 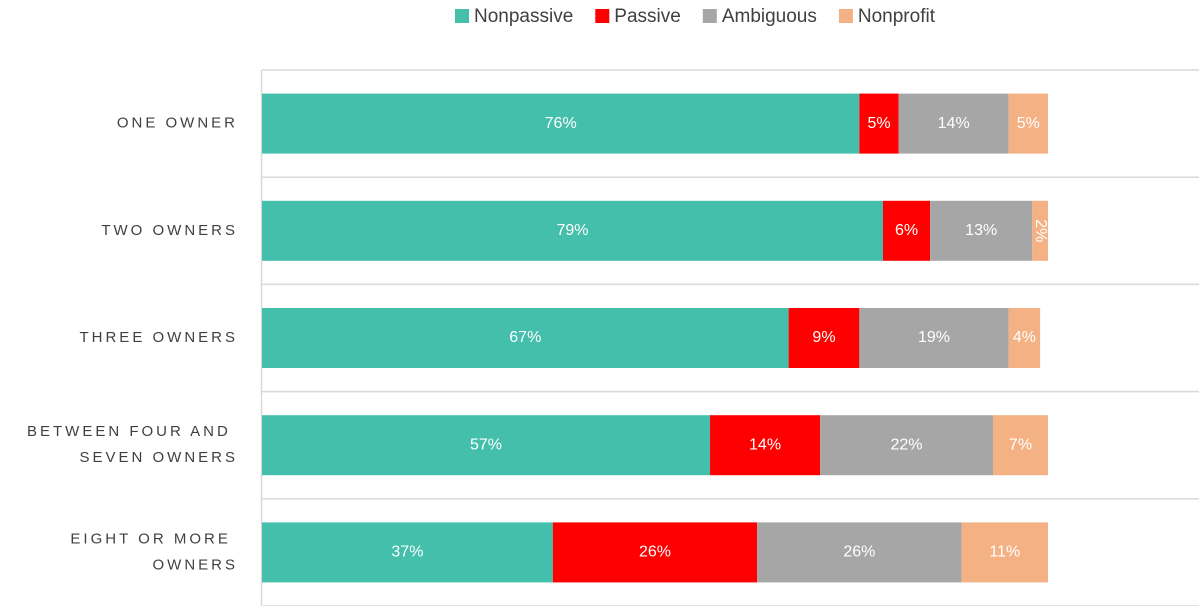 What do you see at coordinates (154, 551) in the screenshot?
I see `y-tick-label: EIGHT OR MORE OWNERS` at bounding box center [154, 551].